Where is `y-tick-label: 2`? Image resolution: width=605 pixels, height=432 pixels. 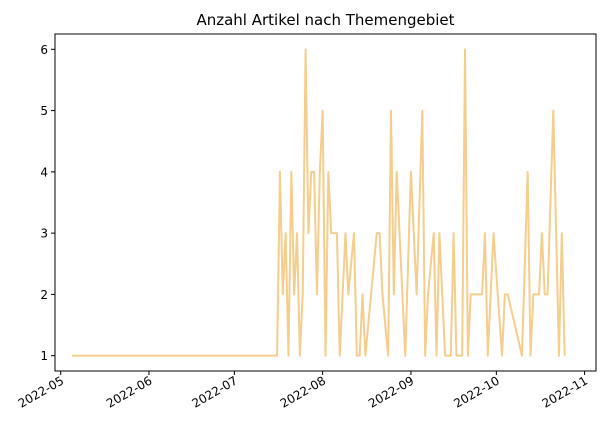
y-tick-label: 2 is located at coordinates (44, 295).